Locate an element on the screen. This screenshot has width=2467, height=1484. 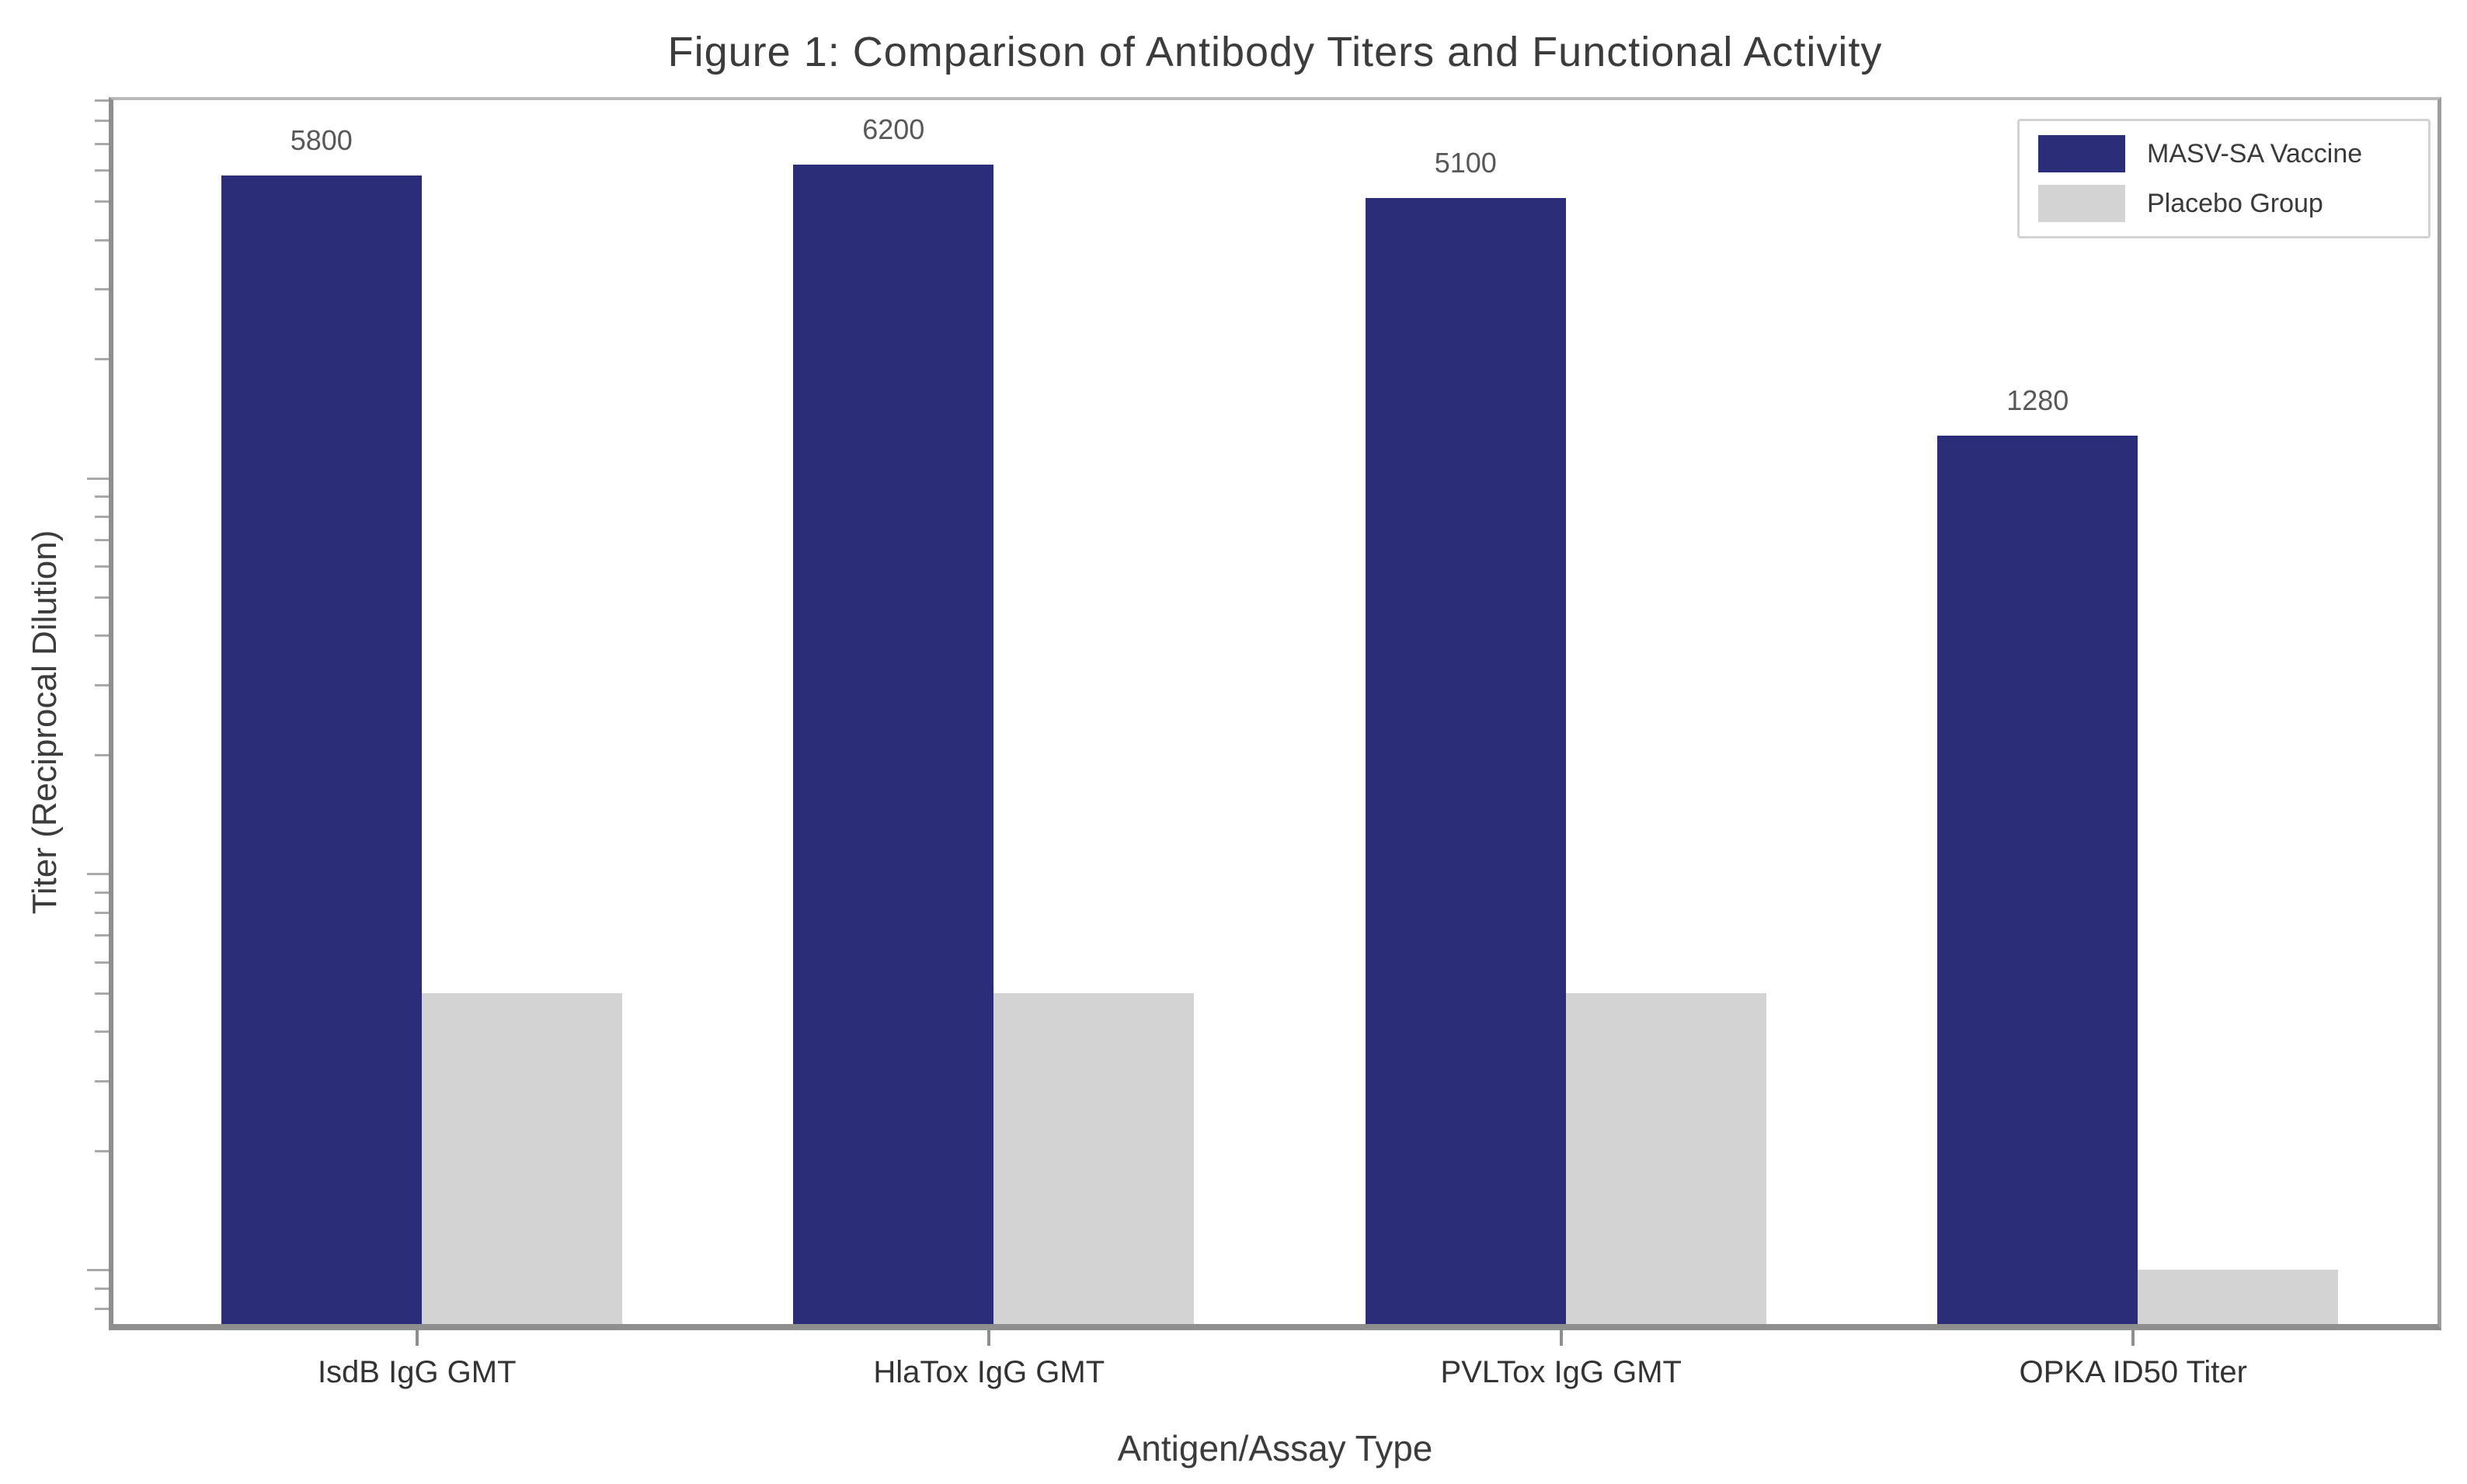
category-label-2: HlaTox IgG GMT is located at coordinates (989, 1372).